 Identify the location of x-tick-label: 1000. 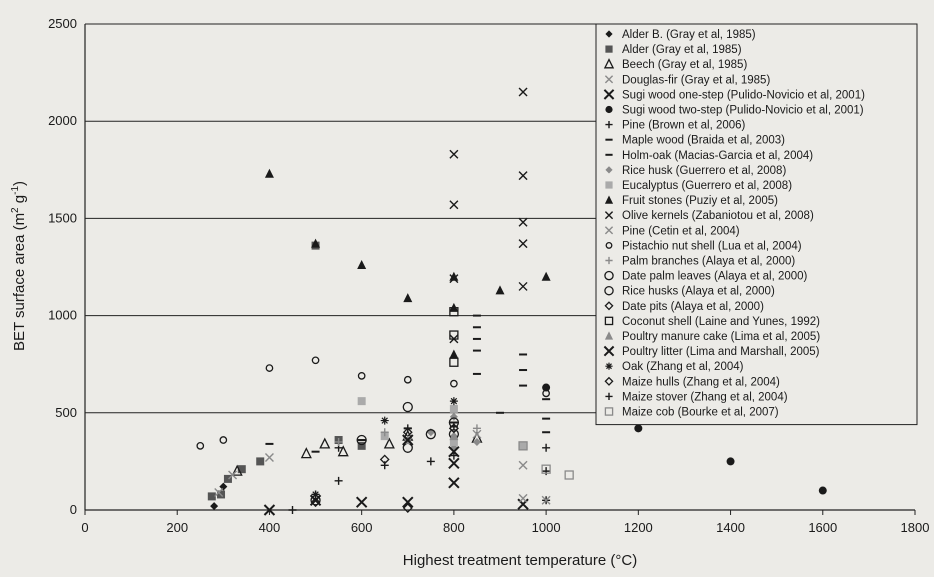
(546, 527).